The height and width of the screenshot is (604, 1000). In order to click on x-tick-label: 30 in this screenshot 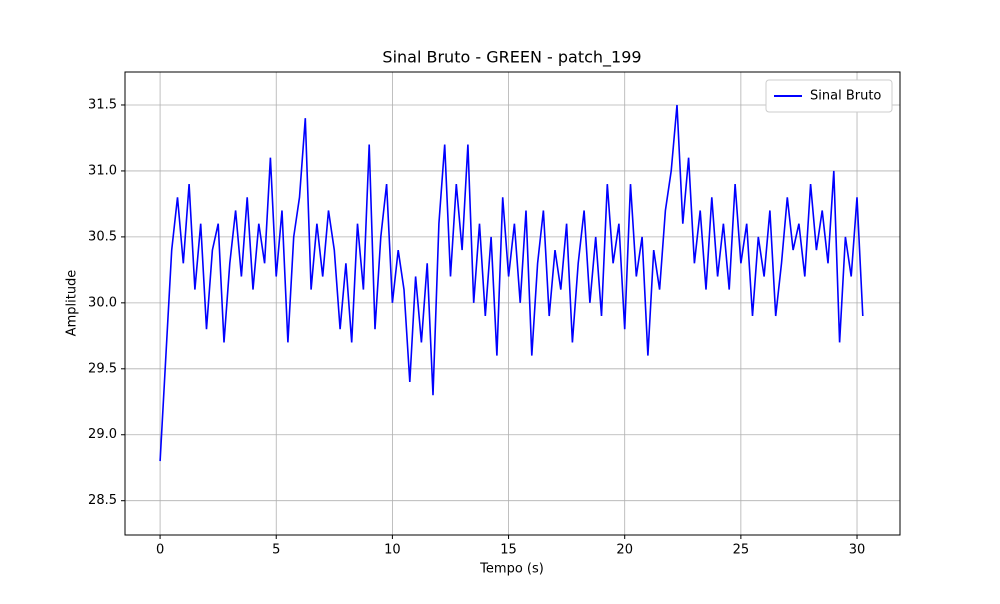, I will do `click(857, 550)`.